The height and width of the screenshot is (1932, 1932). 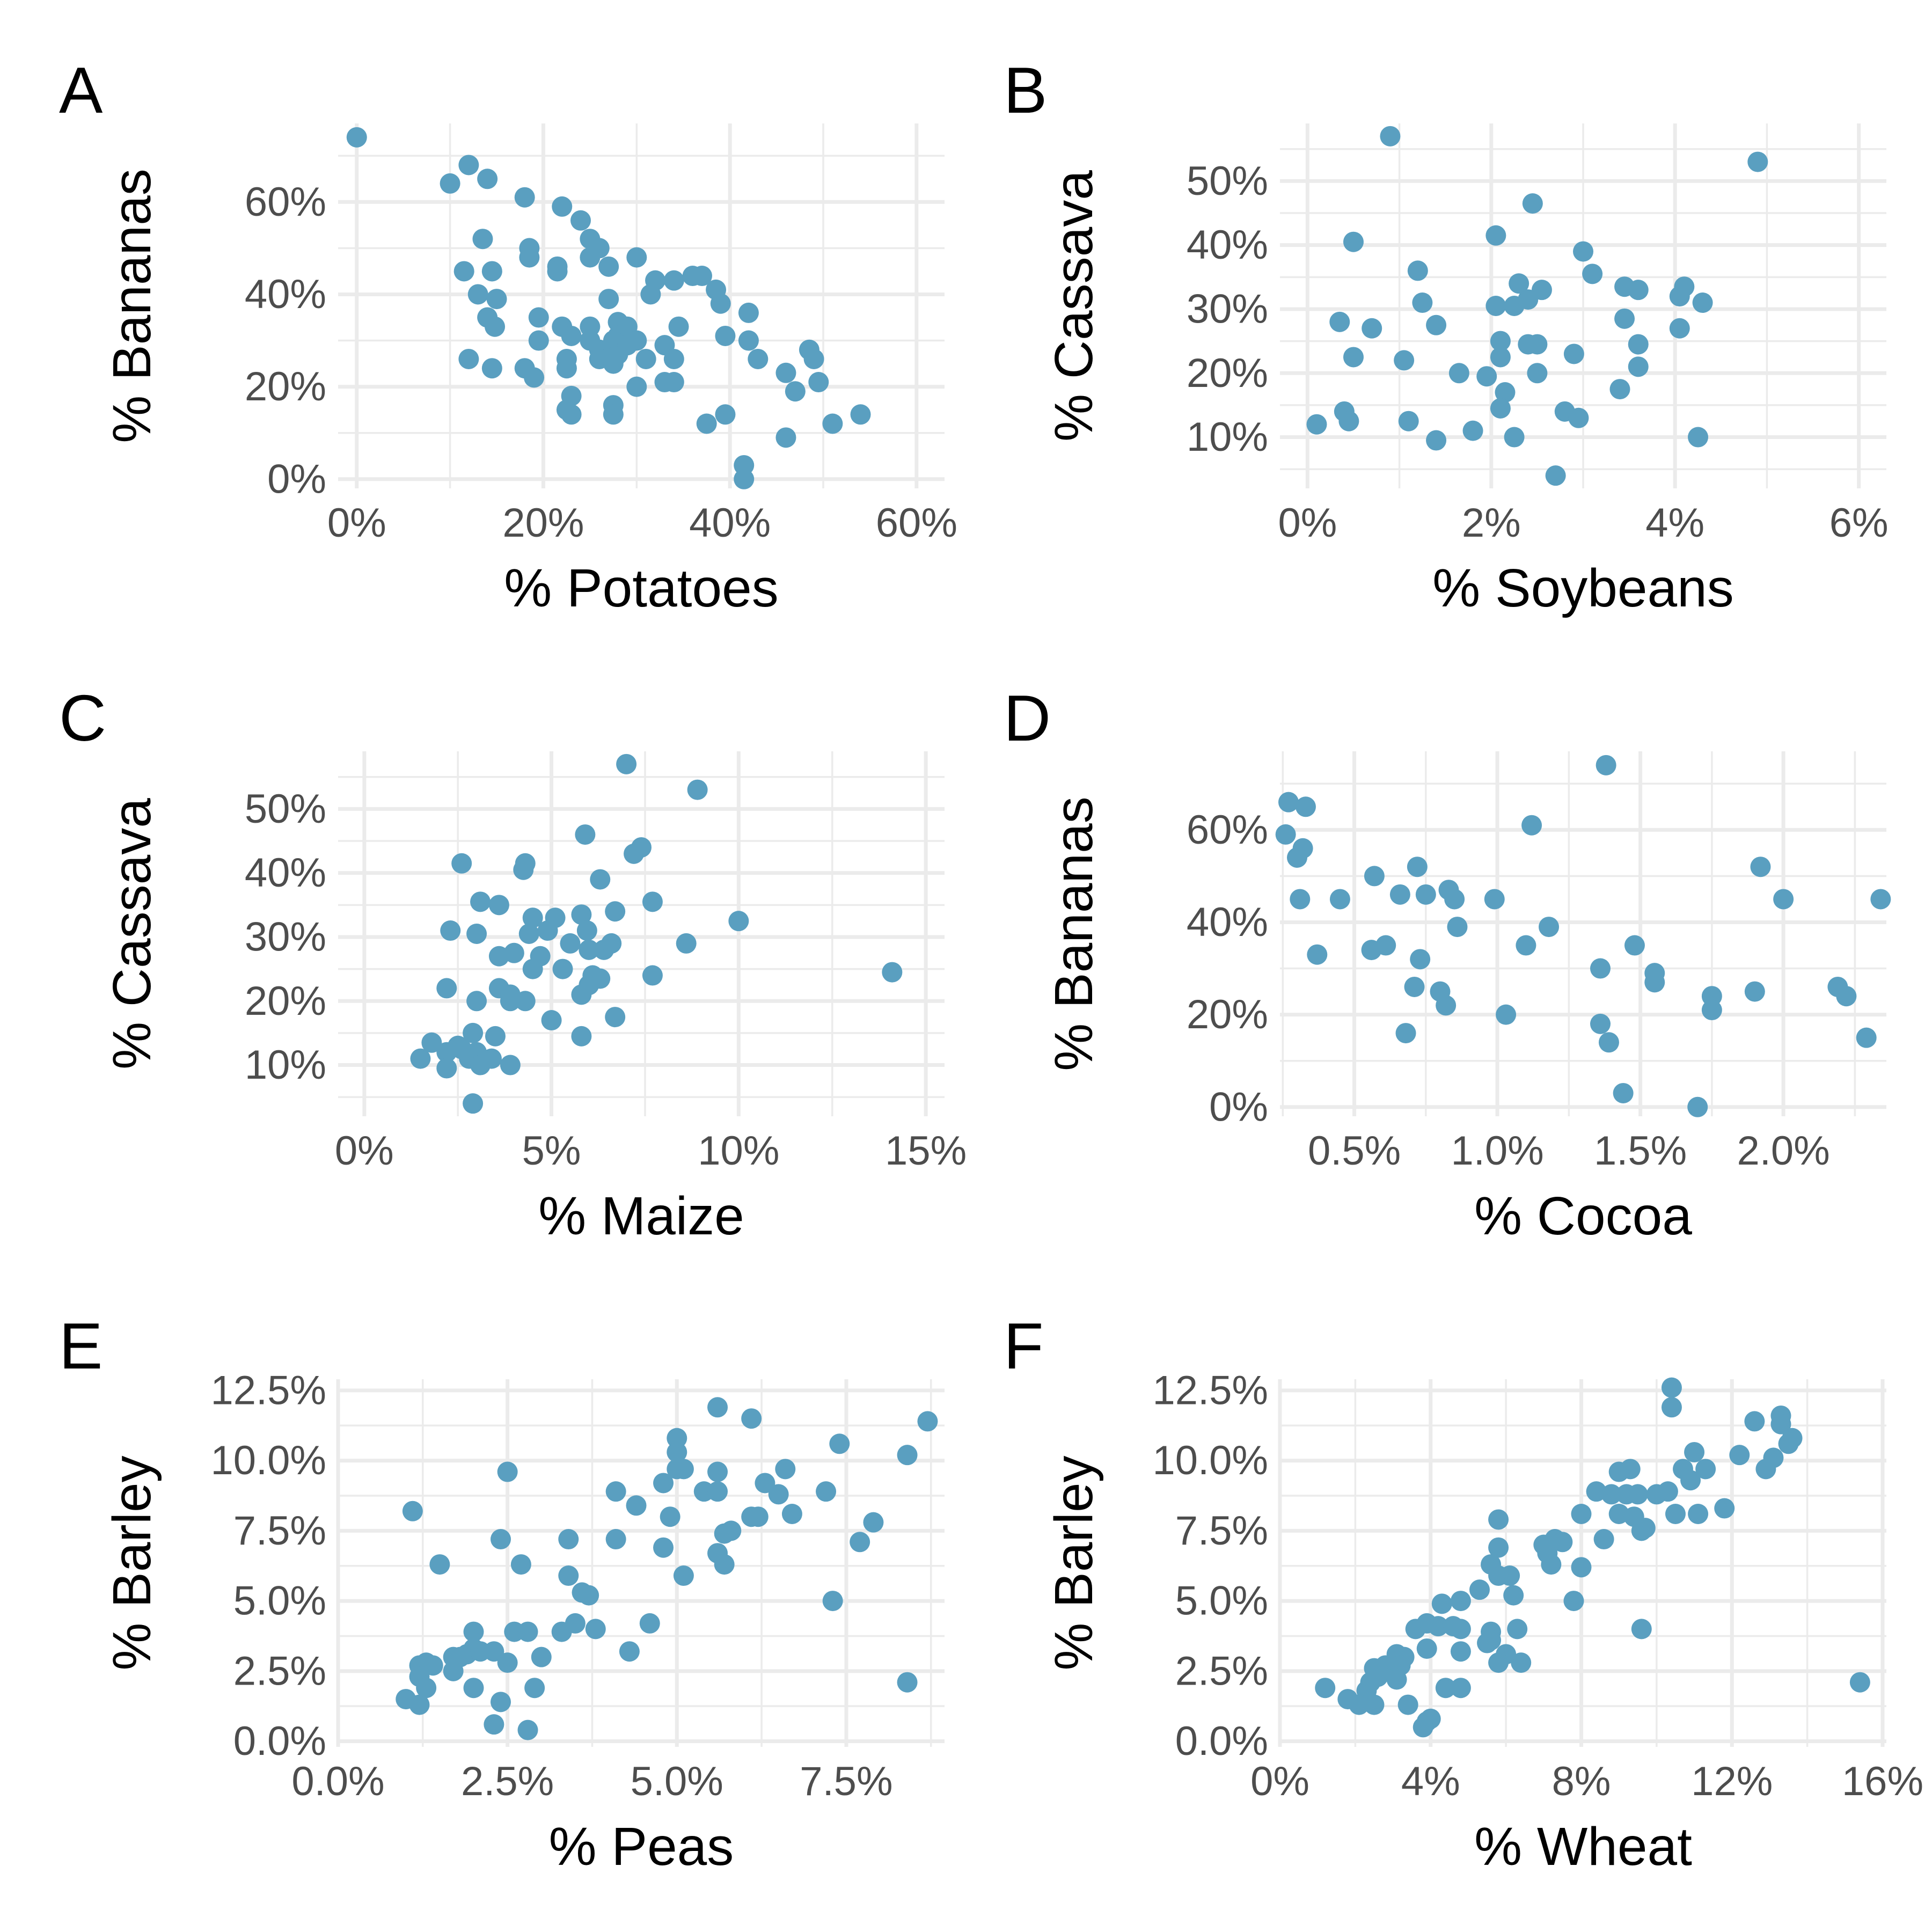 I want to click on y-tick-label: 5.0%, so click(x=1221, y=1601).